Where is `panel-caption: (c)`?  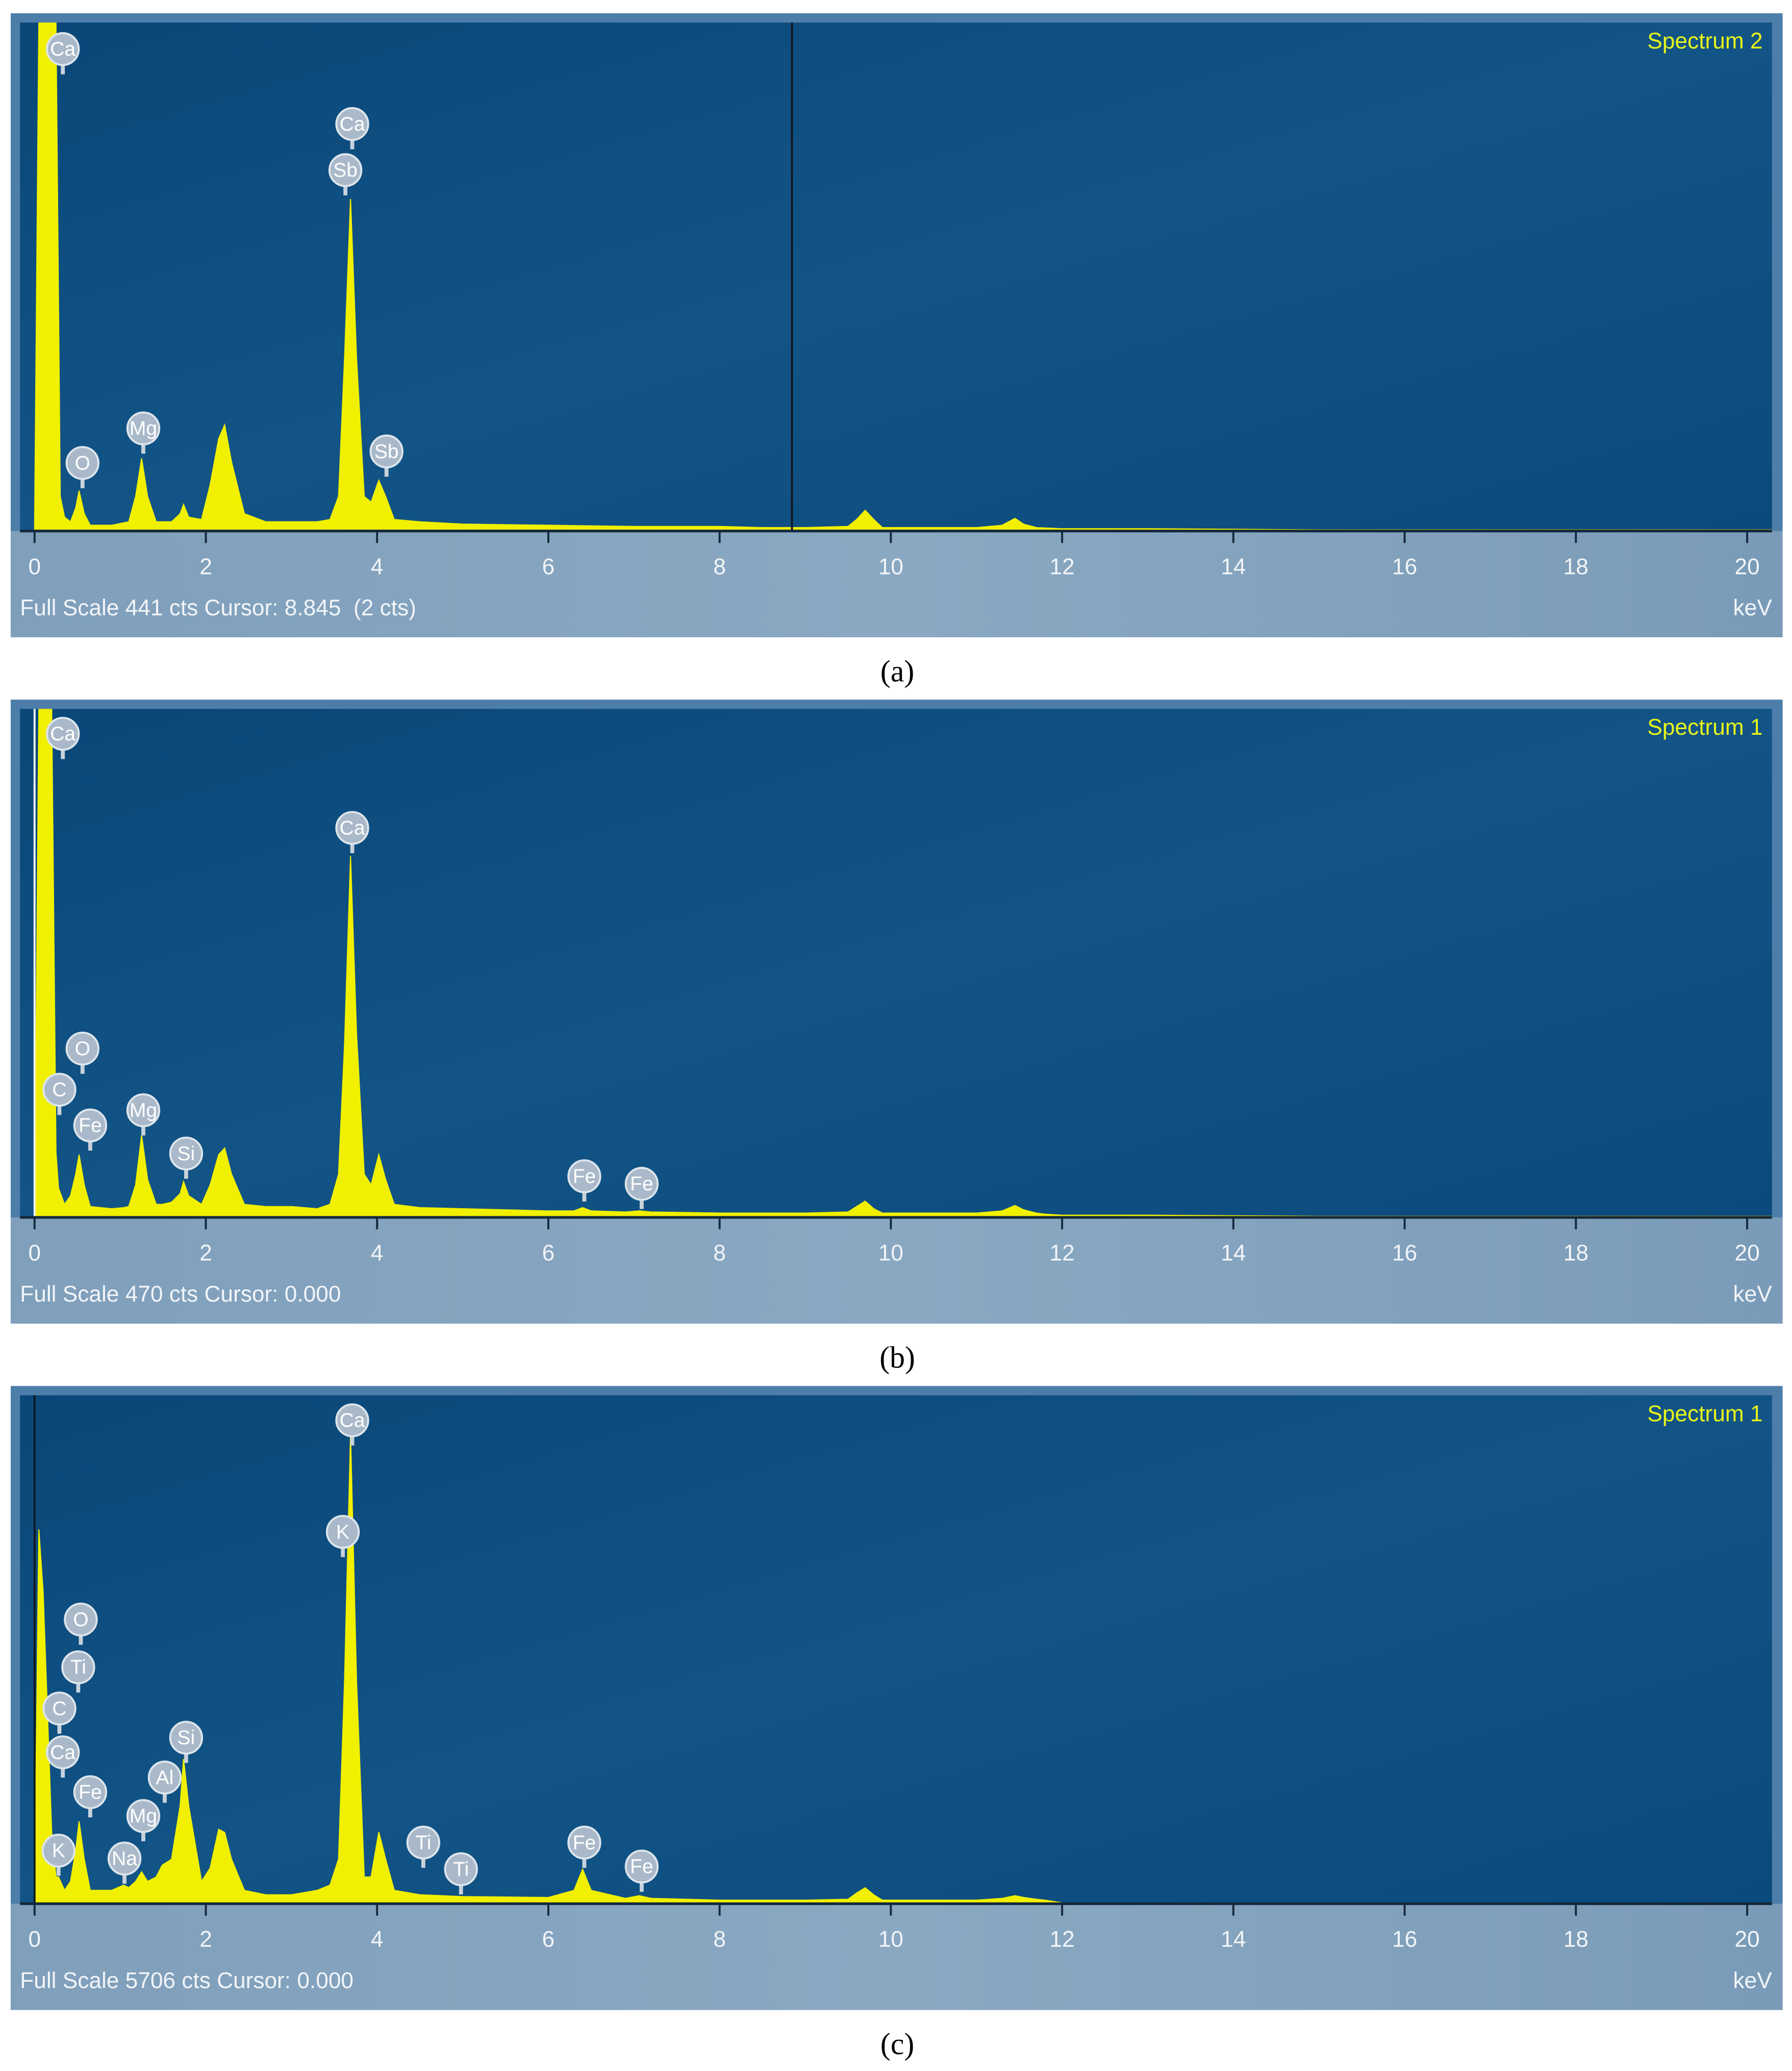
panel-caption: (c) is located at coordinates (897, 2044).